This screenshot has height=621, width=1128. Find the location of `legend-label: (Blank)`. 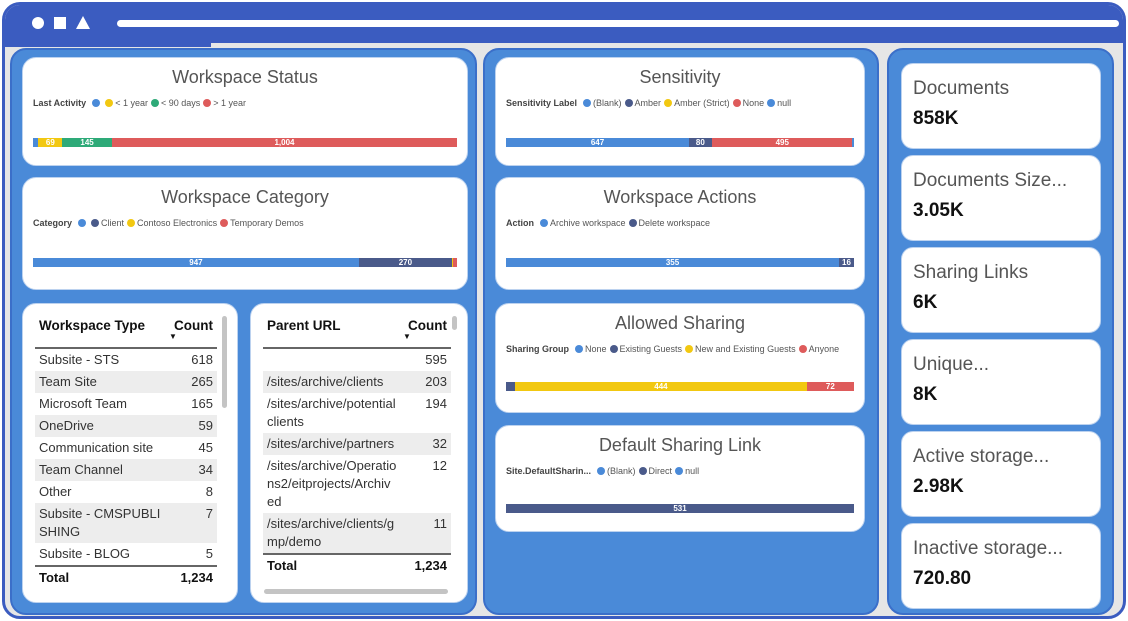

legend-label: (Blank) is located at coordinates (607, 103).